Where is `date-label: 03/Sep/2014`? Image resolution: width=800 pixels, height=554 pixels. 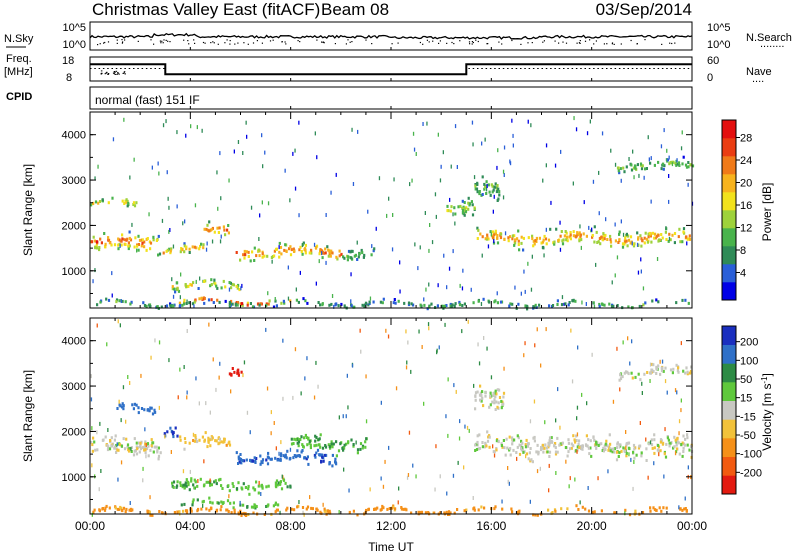
date-label: 03/Sep/2014 is located at coordinates (644, 9).